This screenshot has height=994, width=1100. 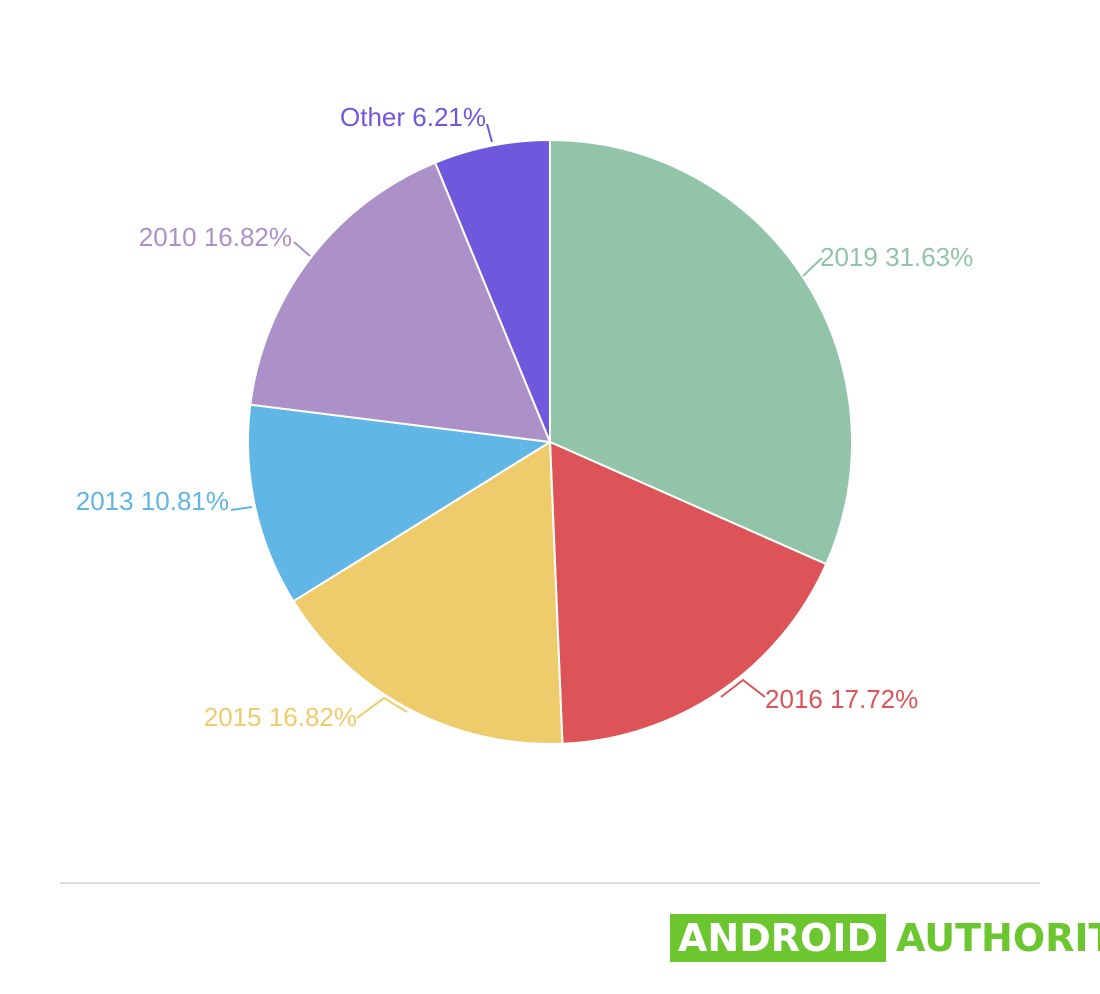 I want to click on slice-label-4: 2010 16.82%, so click(x=215, y=237).